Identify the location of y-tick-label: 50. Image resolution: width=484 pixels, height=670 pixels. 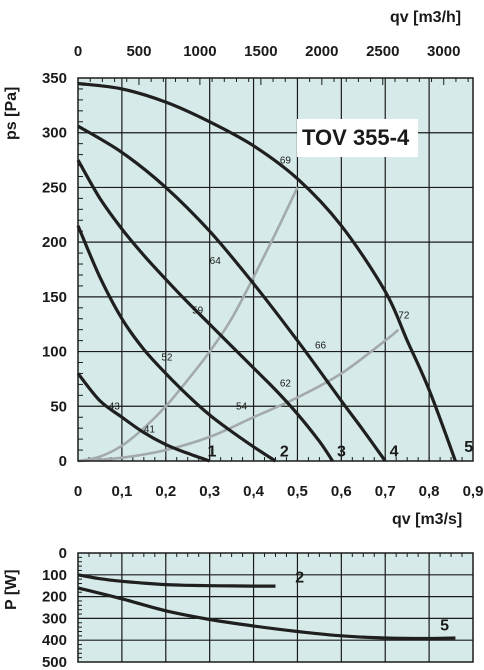
(58, 406).